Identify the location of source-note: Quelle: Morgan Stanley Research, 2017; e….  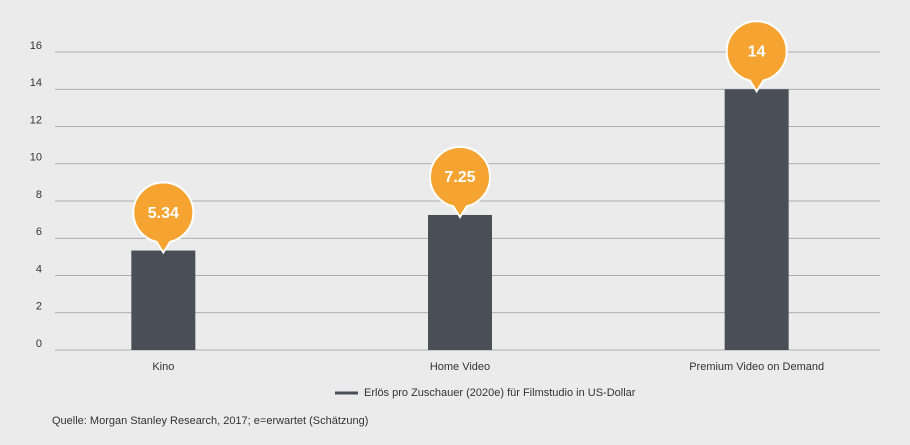
(210, 421).